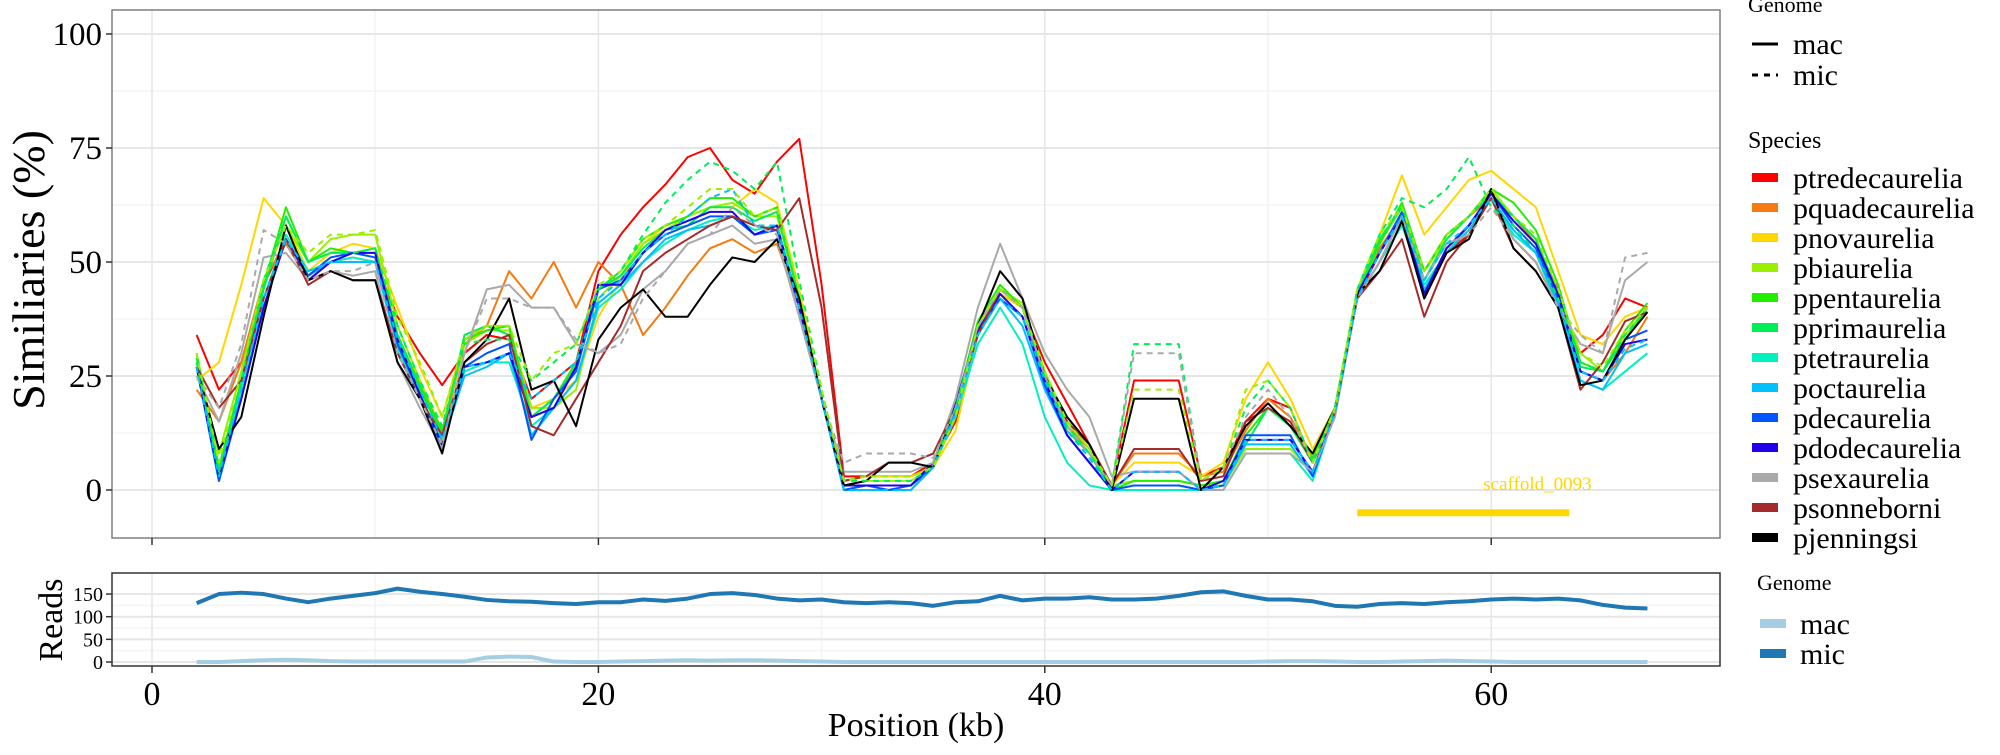  I want to click on reads-panel-grid, so click(916, 619).